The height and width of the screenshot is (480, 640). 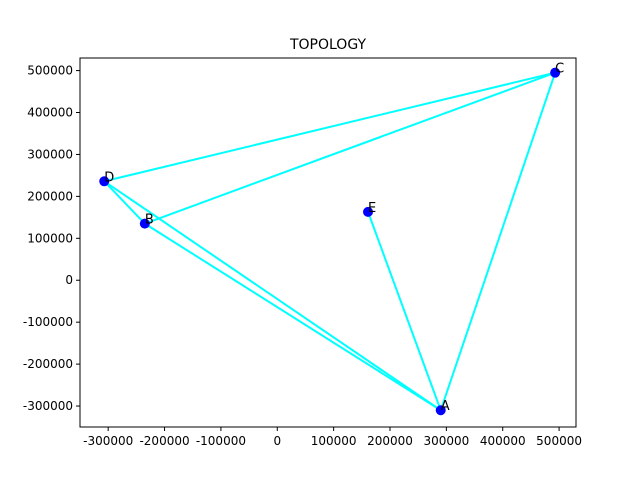 What do you see at coordinates (328, 45) in the screenshot?
I see `chart-title: TOPOLOGY` at bounding box center [328, 45].